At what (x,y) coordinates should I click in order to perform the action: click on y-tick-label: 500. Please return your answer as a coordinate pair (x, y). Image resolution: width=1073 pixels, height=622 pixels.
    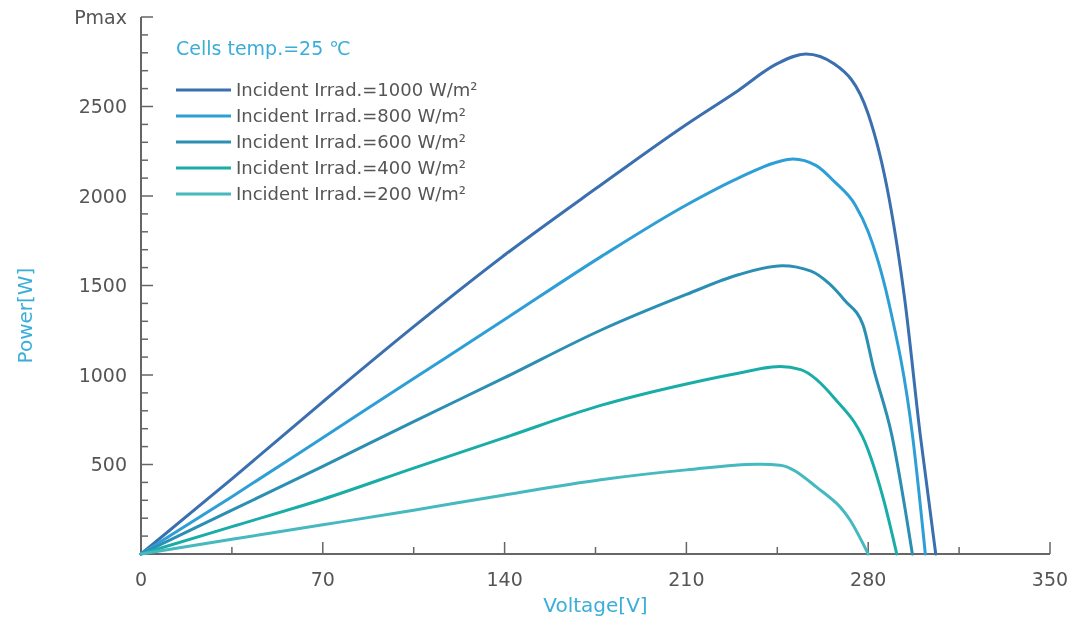
    Looking at the image, I should click on (108, 464).